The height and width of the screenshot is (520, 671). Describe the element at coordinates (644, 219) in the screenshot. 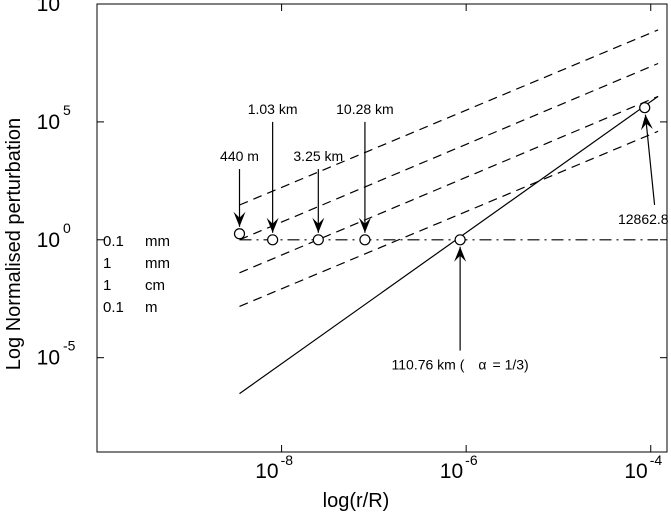

I see `annotation-label: 12862.8 km` at that location.